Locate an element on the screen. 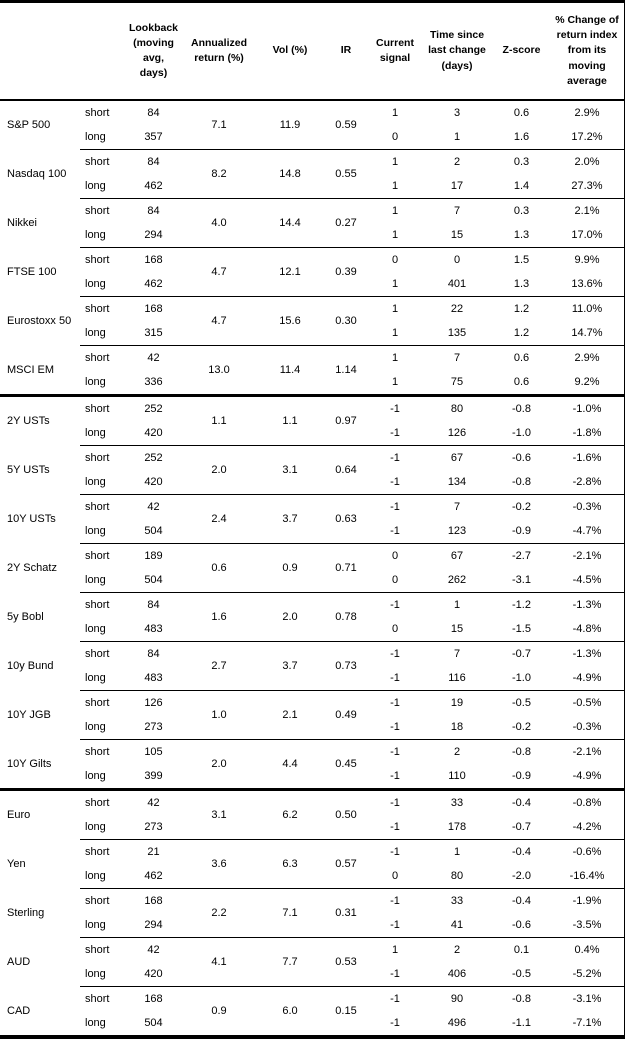 The width and height of the screenshot is (625, 1039). table-row: 10Y Gilts short 105 2.0 4.4 0.45 -1 2 -0.8 -2.1% is located at coordinates (312, 764).